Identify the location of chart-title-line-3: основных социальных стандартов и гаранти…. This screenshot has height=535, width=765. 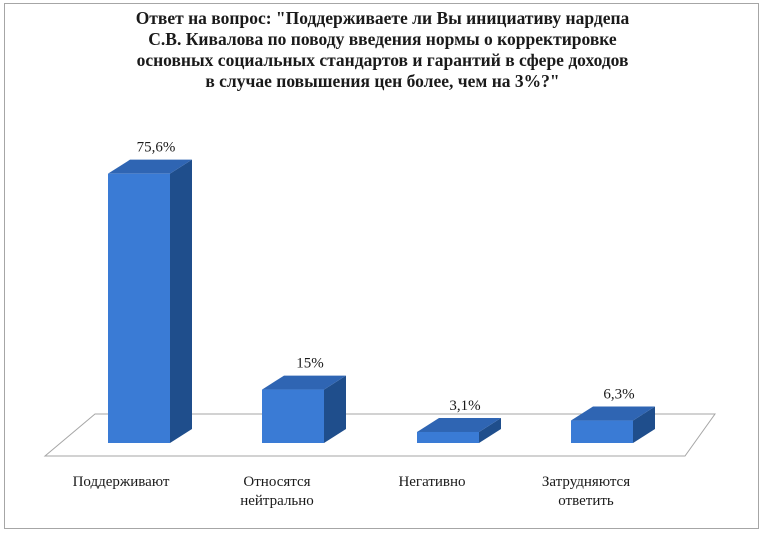
(382, 60).